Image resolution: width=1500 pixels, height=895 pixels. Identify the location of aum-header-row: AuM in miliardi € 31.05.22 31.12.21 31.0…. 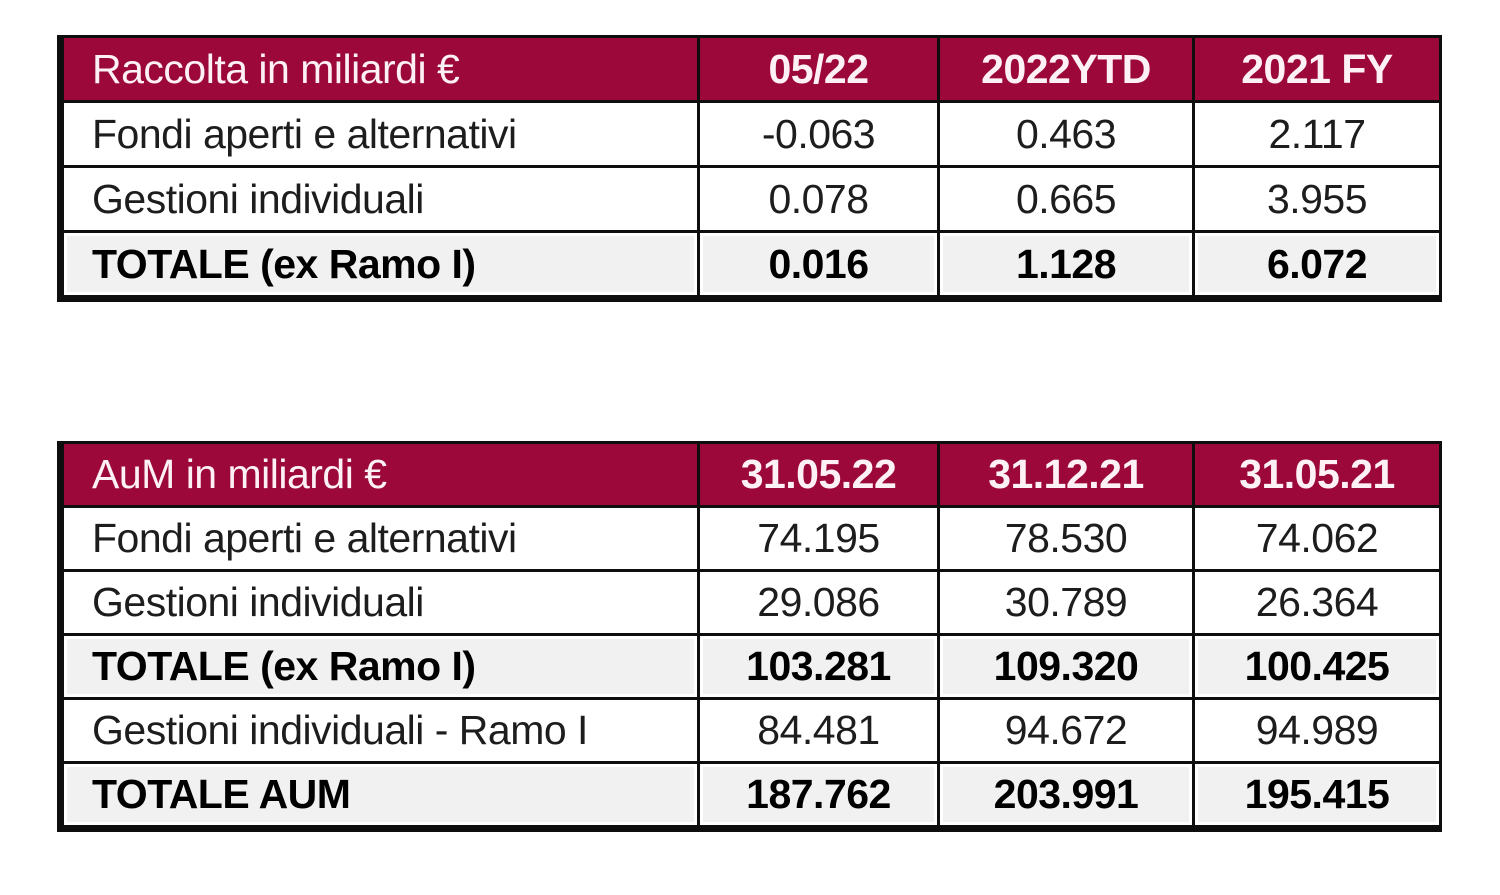
(750, 474).